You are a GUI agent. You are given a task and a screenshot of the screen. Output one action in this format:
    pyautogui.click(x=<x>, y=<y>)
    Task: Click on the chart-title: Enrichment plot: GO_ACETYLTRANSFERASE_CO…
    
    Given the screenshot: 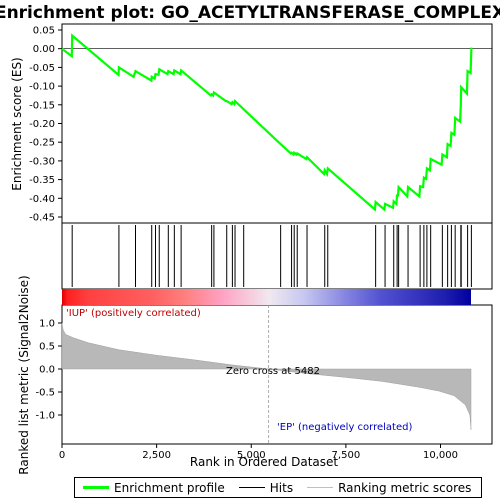 What is the action you would take?
    pyautogui.click(x=250, y=13)
    